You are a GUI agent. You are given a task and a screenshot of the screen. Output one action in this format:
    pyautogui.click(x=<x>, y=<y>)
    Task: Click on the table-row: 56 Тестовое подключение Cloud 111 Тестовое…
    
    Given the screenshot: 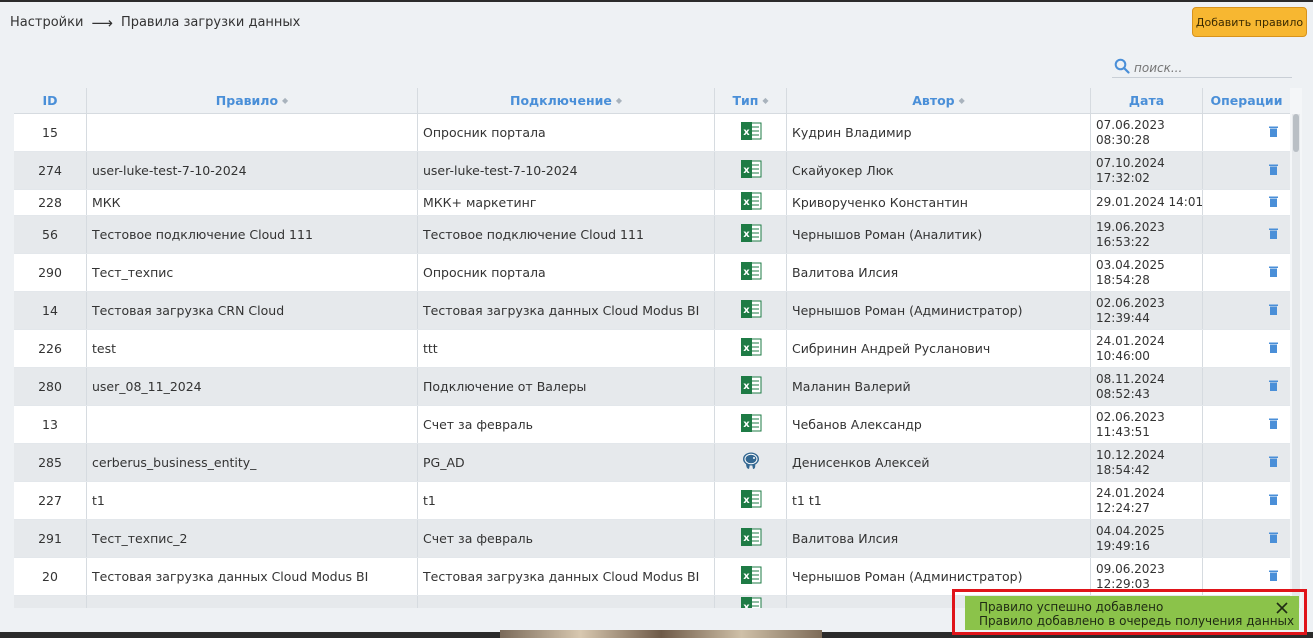 What is the action you would take?
    pyautogui.click(x=652, y=235)
    